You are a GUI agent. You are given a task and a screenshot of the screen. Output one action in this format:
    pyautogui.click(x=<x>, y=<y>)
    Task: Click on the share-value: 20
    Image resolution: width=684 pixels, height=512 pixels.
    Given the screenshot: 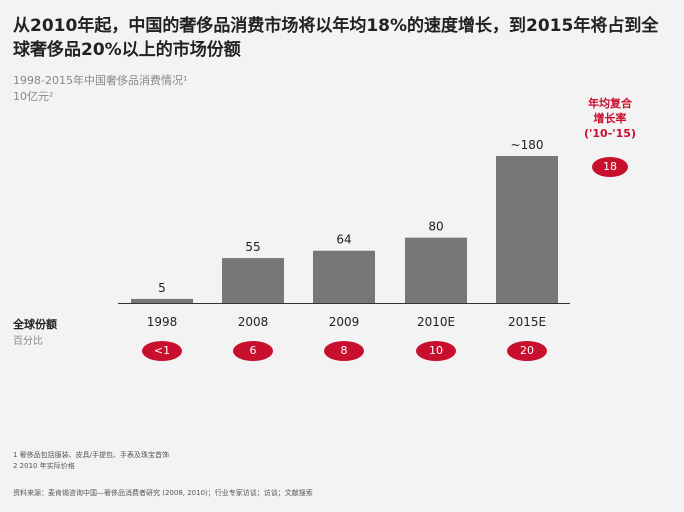 What is the action you would take?
    pyautogui.click(x=527, y=351)
    